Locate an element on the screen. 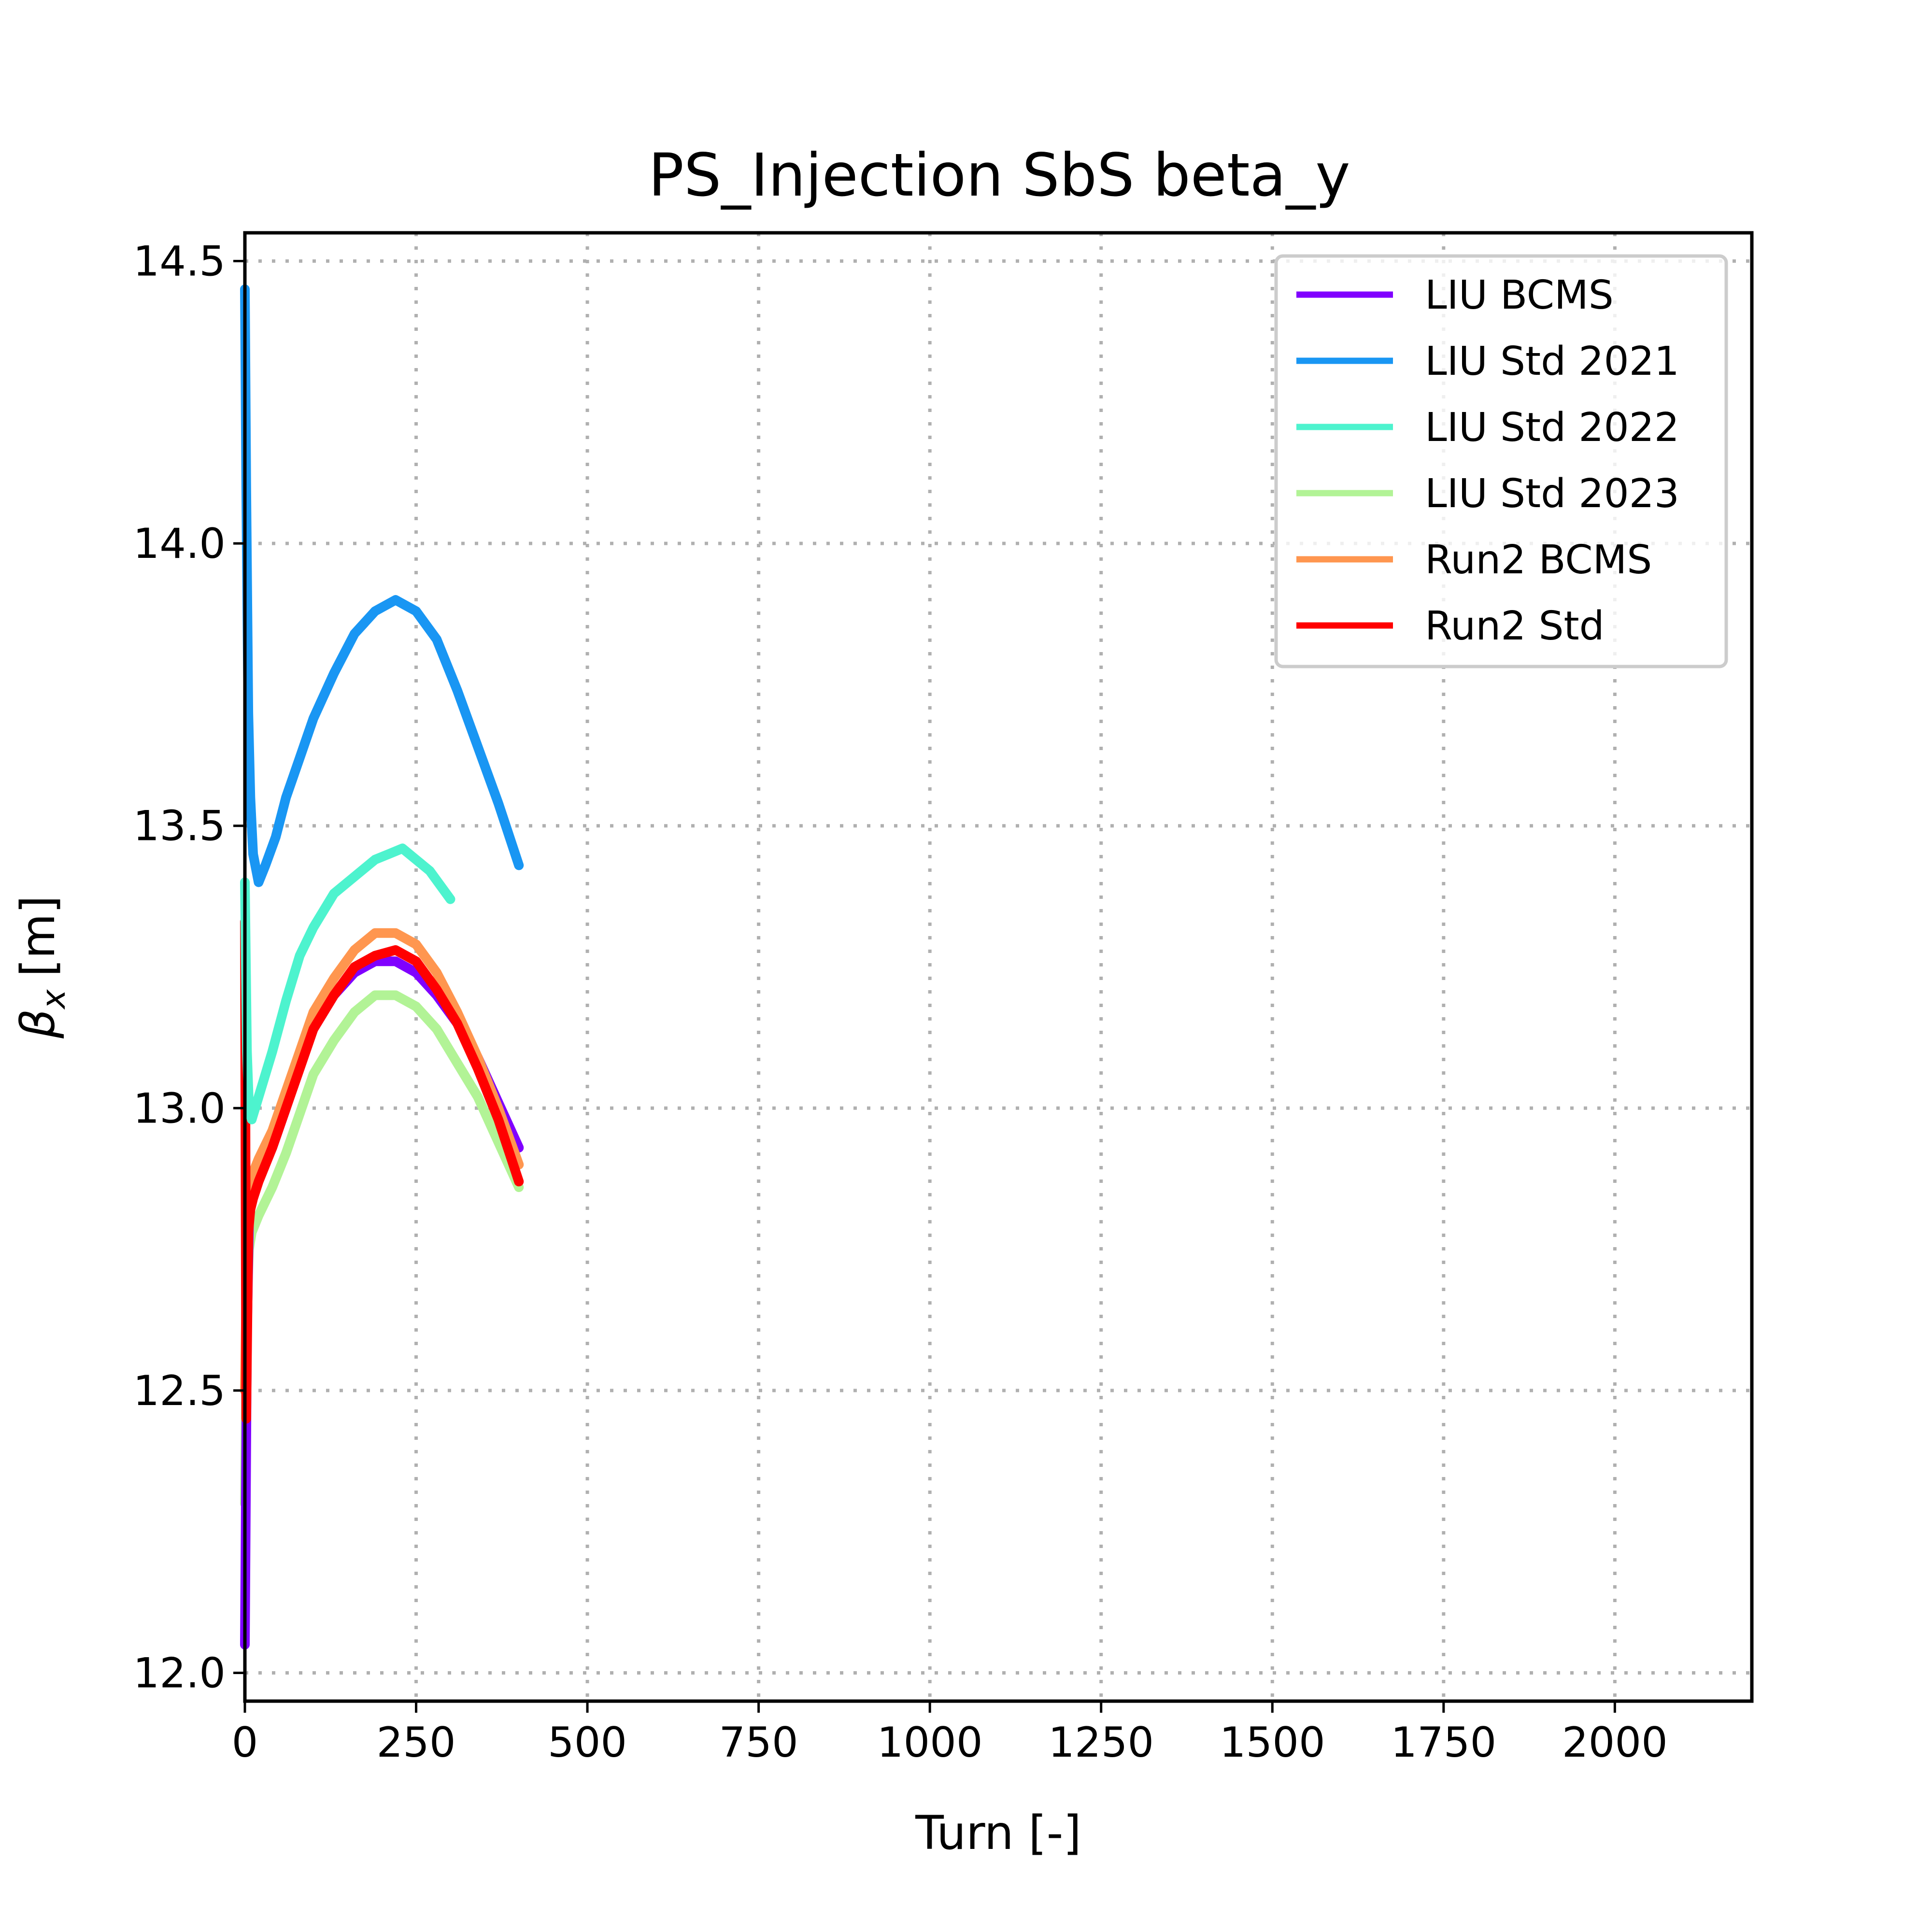  legend-label-liu-bcms: LIU BCMS is located at coordinates (1519, 295).